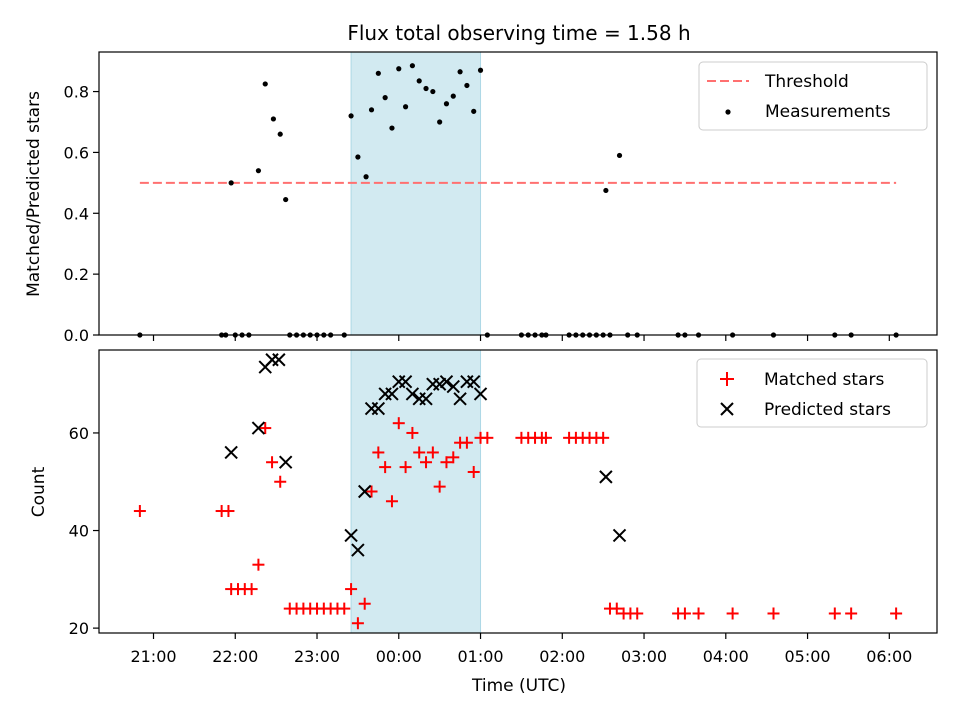 The width and height of the screenshot is (960, 720). I want to click on bottom-y-axis: 20 40 60, so click(84, 531).